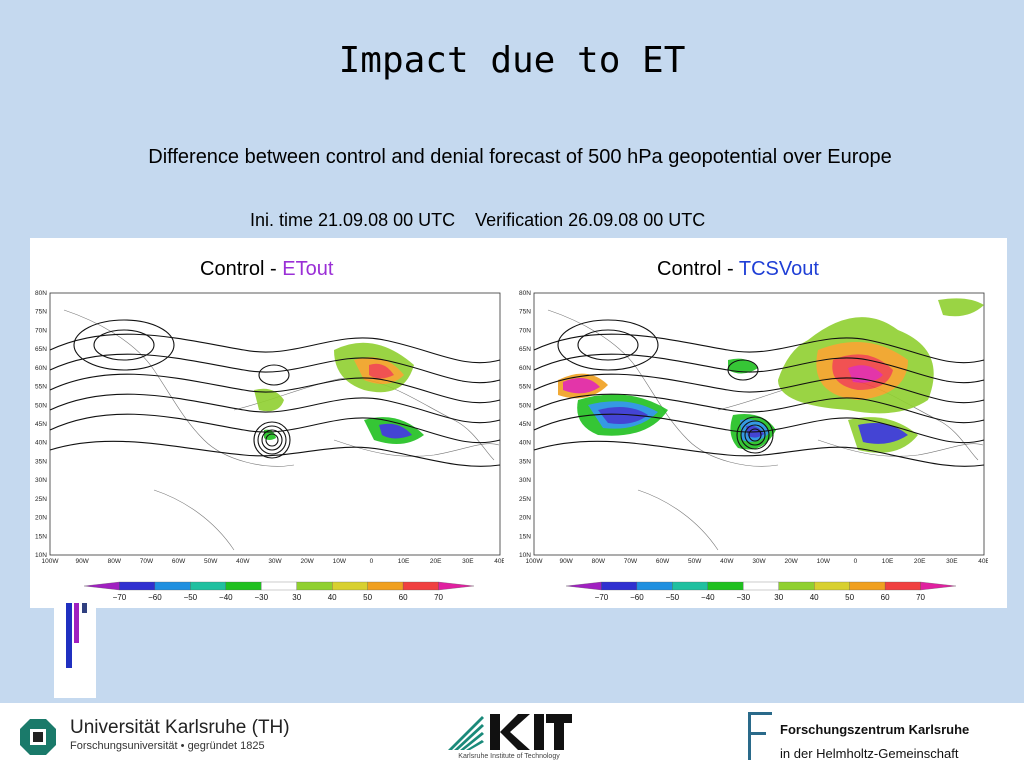 Image resolution: width=1024 pixels, height=768 pixels. What do you see at coordinates (41, 443) in the screenshot?
I see `lat-label: 40N` at bounding box center [41, 443].